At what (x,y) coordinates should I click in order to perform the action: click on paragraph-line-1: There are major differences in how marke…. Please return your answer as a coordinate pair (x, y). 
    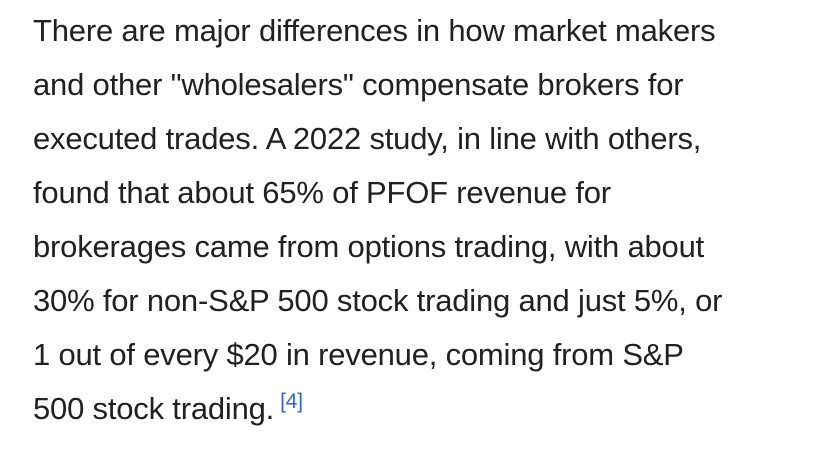
    Looking at the image, I should click on (374, 30).